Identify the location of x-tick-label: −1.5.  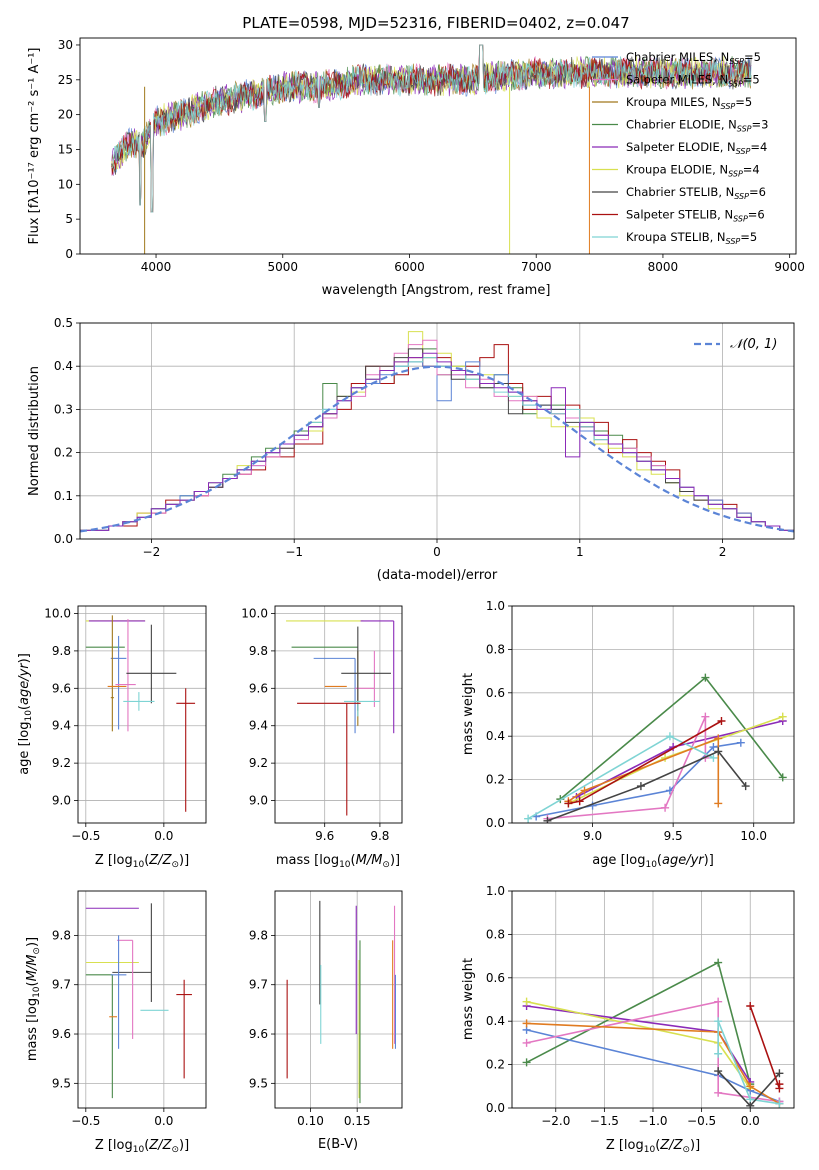
(604, 1121).